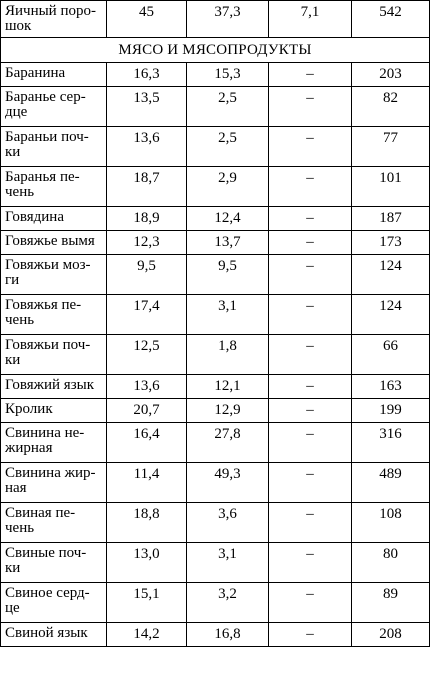  Describe the element at coordinates (53, 106) in the screenshot. I see `product-name-cell: Баранье сер- дце` at that location.